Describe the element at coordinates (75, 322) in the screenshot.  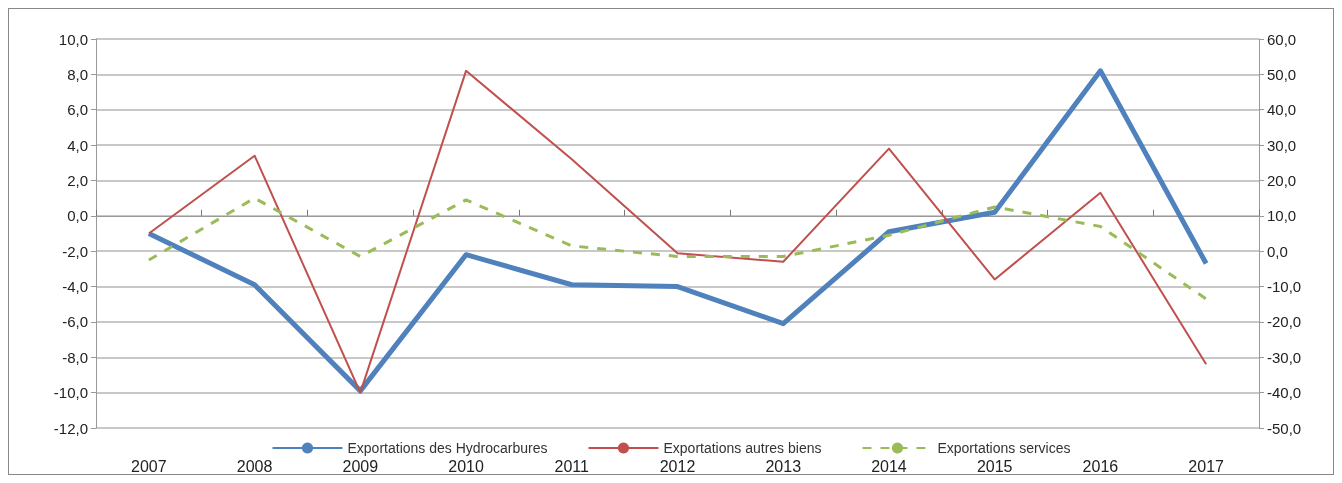
I see `y-tick-label: -6,0` at that location.